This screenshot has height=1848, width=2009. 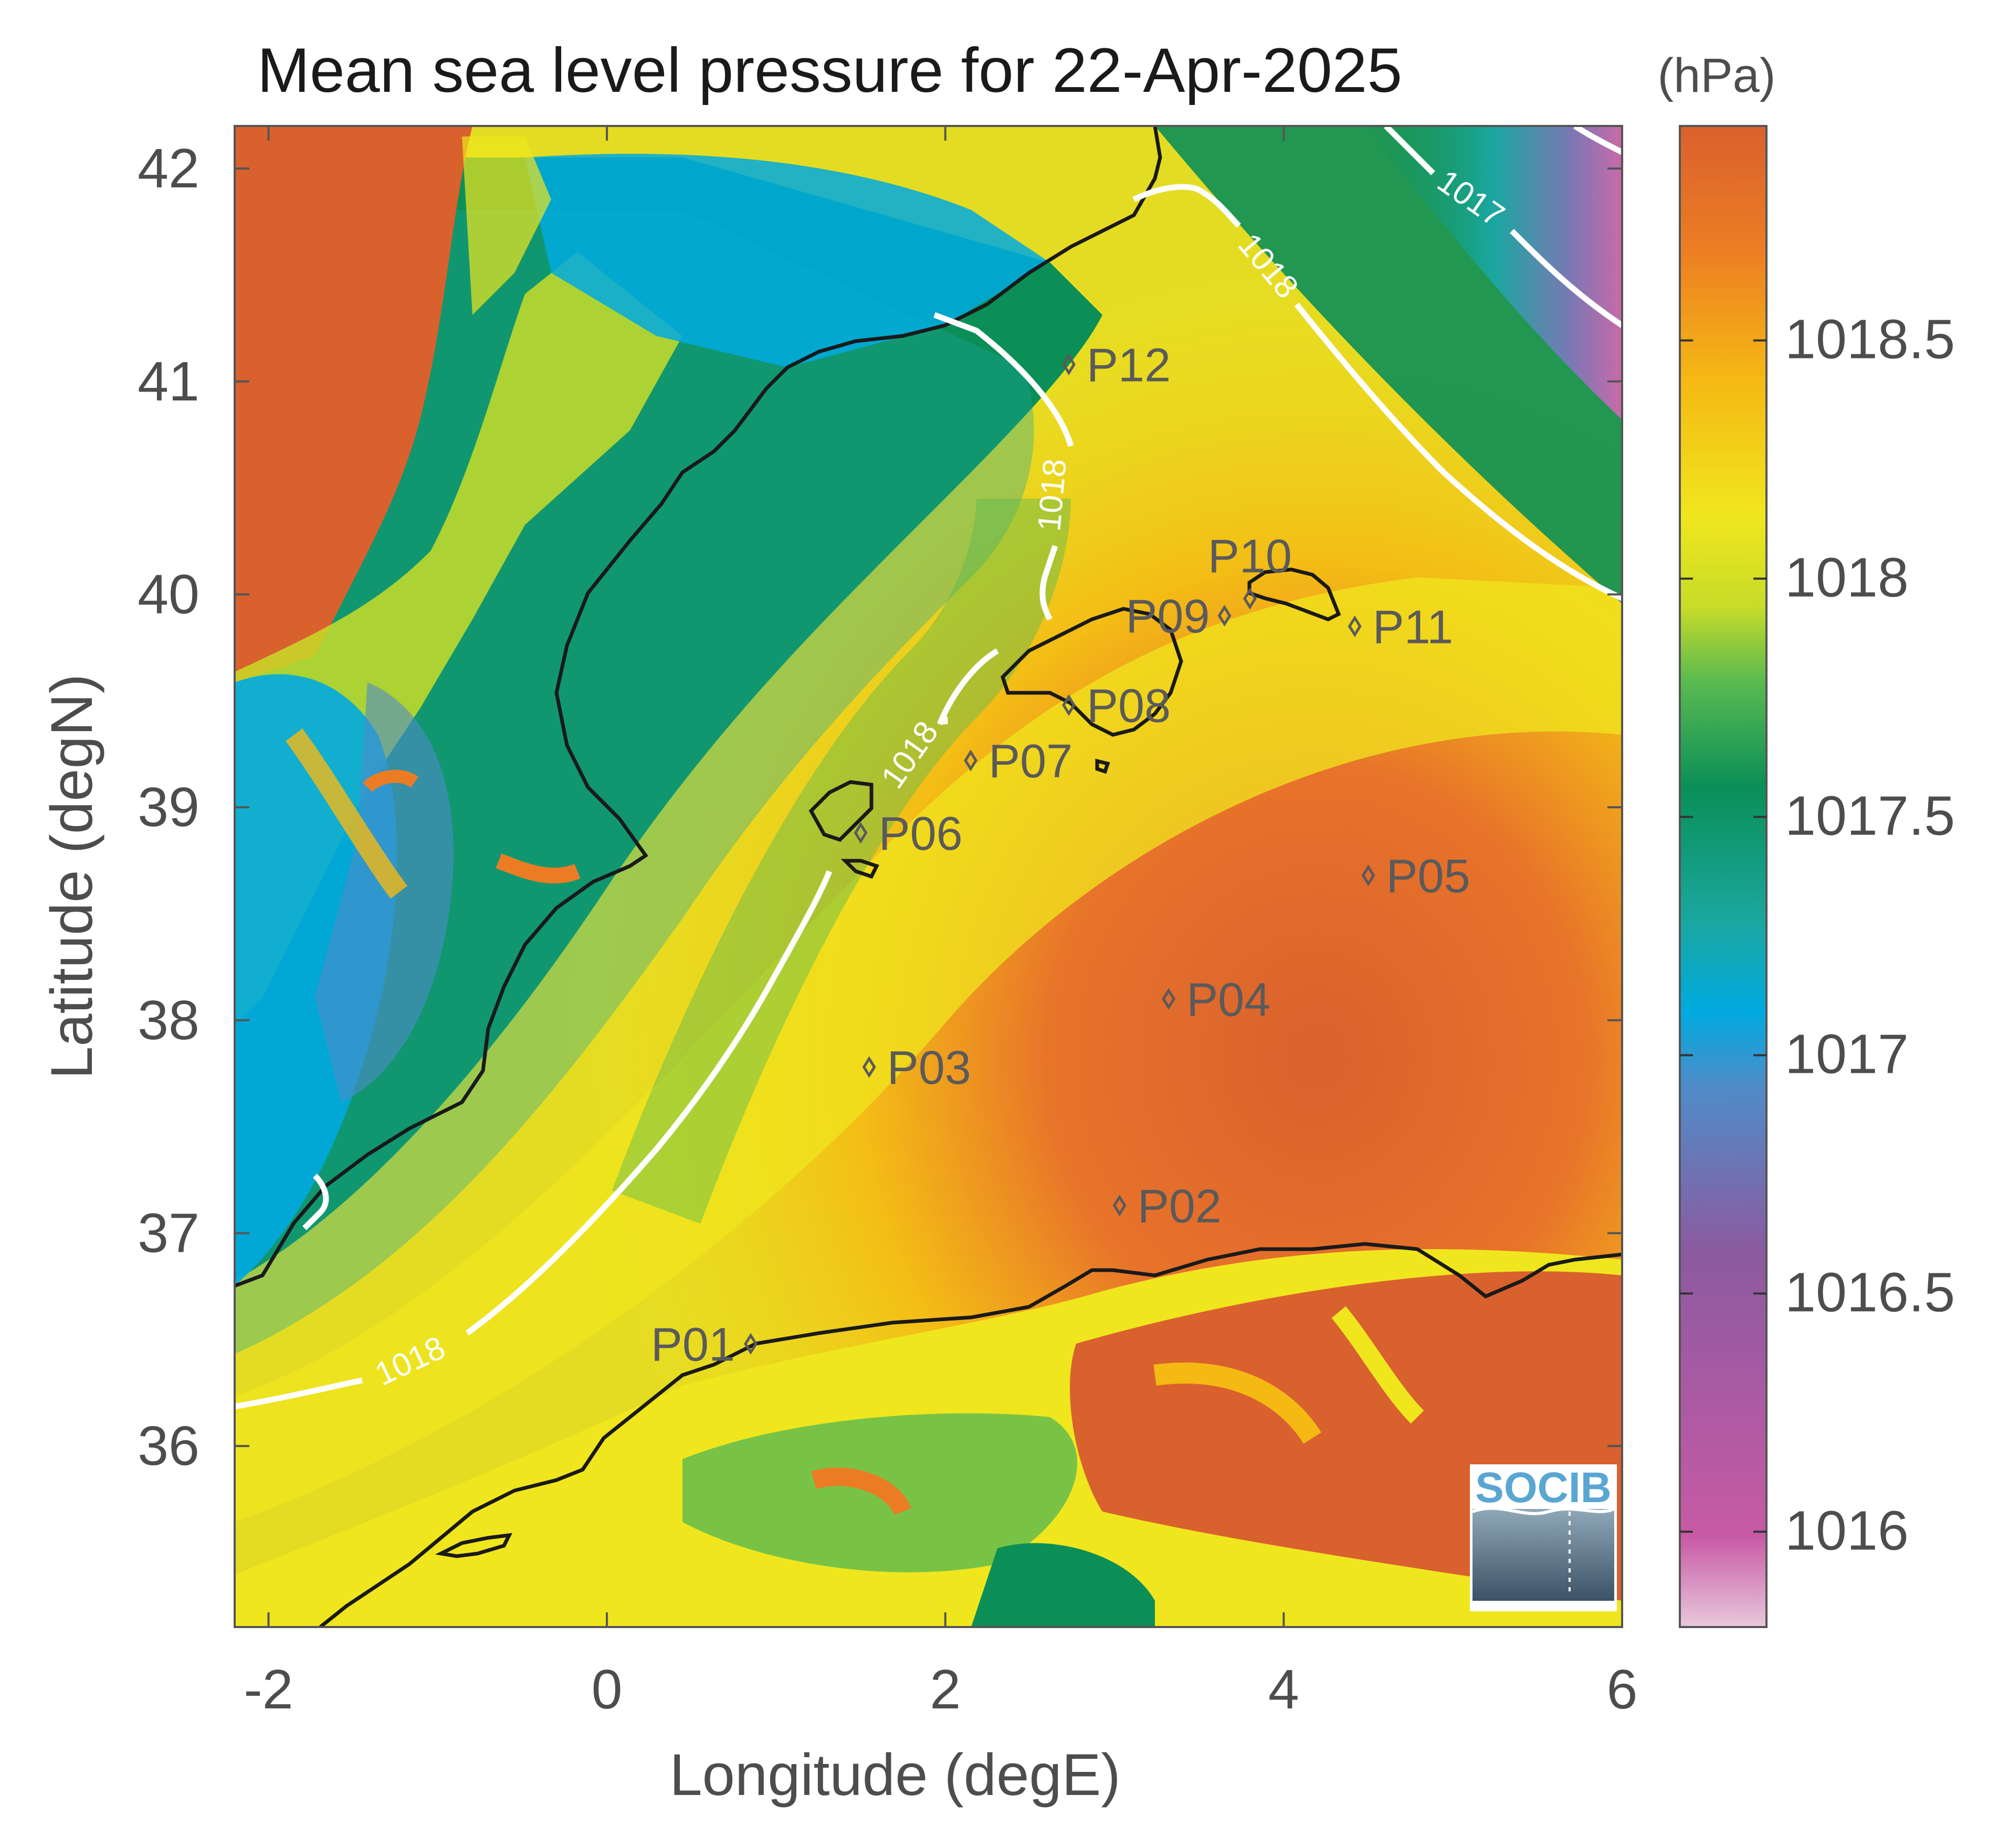 I want to click on station-p07: P07, so click(x=1018, y=761).